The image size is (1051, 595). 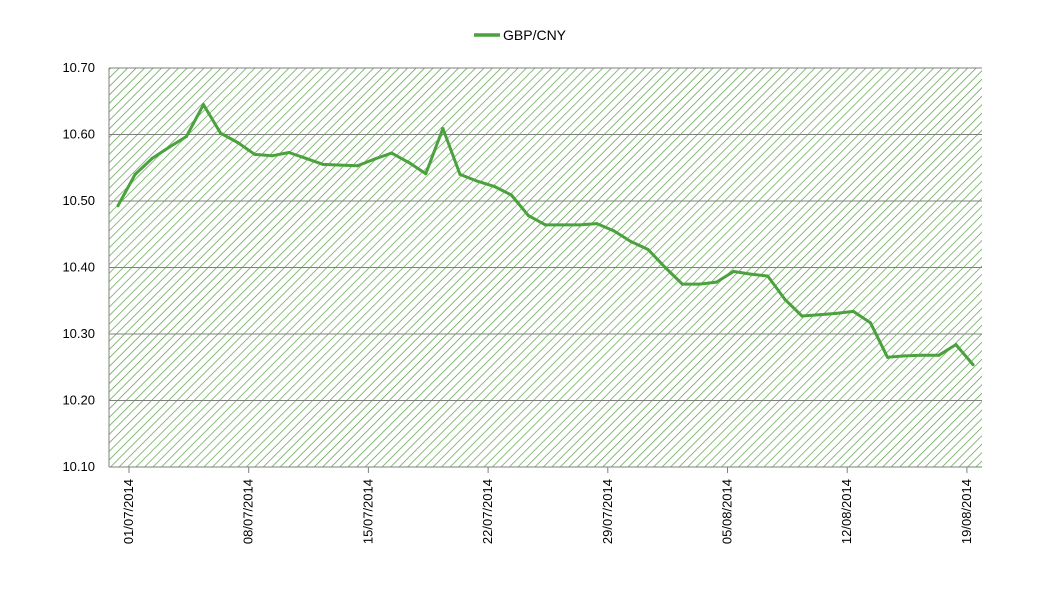 What do you see at coordinates (607, 511) in the screenshot?
I see `x-tick-label: 29/07/2014` at bounding box center [607, 511].